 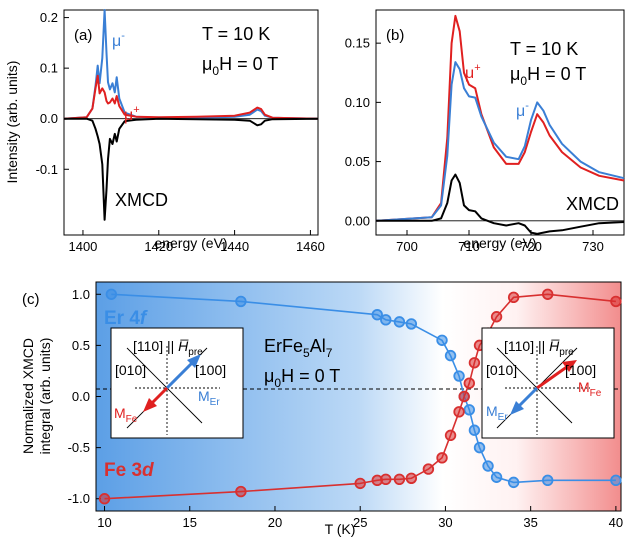 What do you see at coordinates (126, 318) in the screenshot?
I see `panel-c-series-label-er: Er 4f` at bounding box center [126, 318].